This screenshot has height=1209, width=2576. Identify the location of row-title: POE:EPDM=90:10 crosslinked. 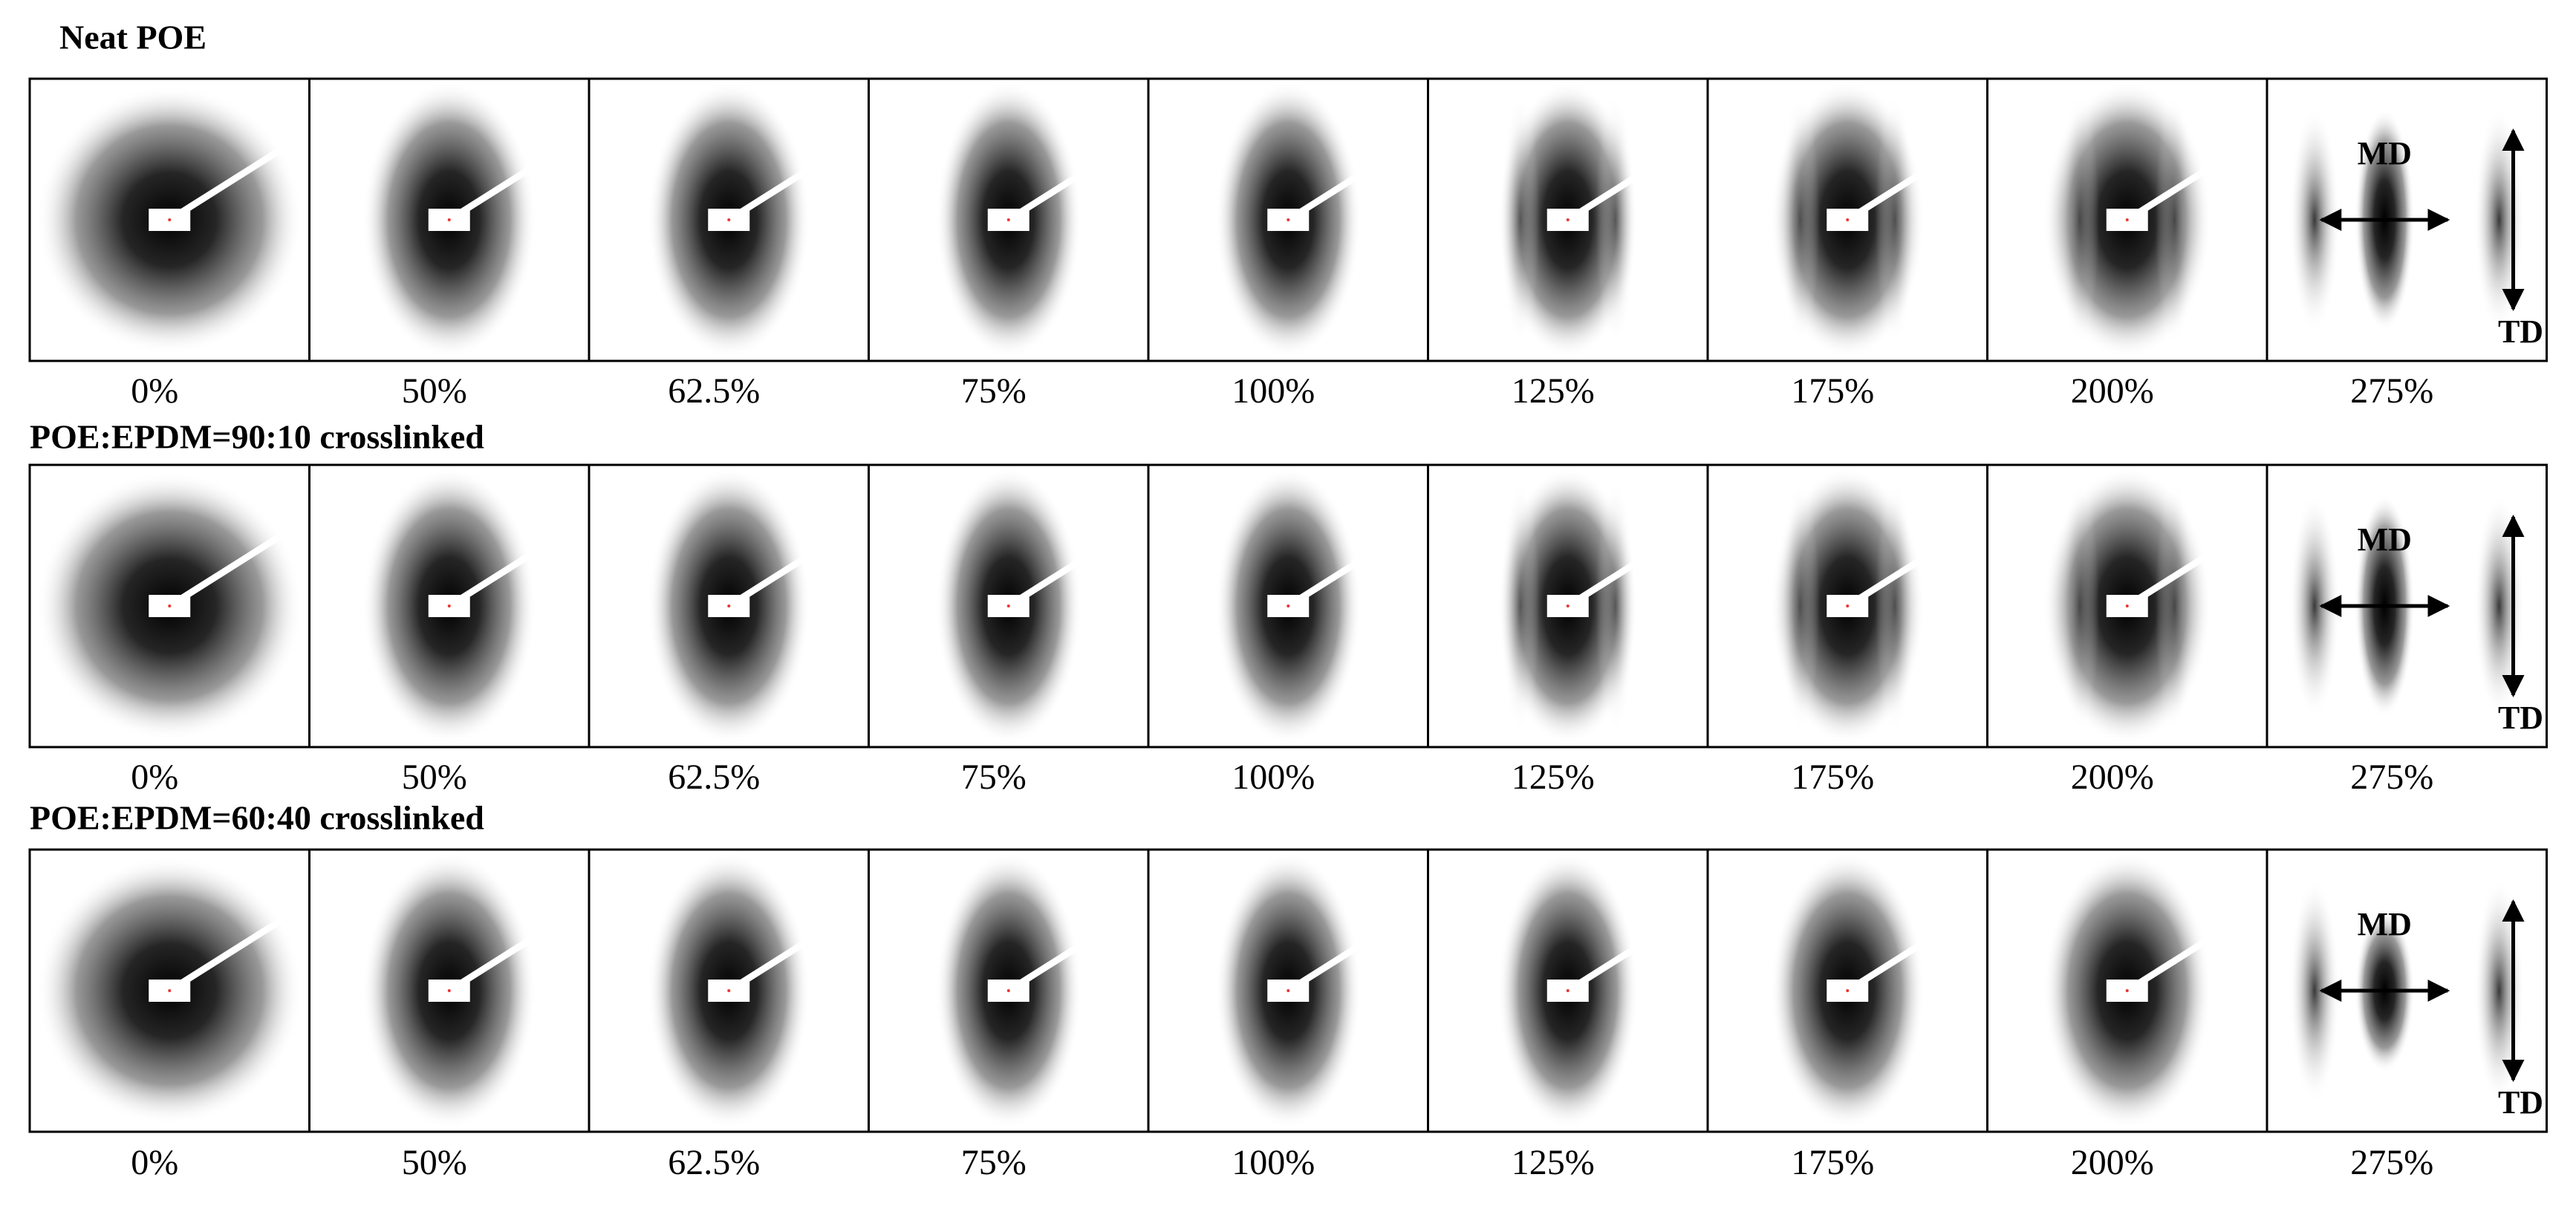
(257, 437).